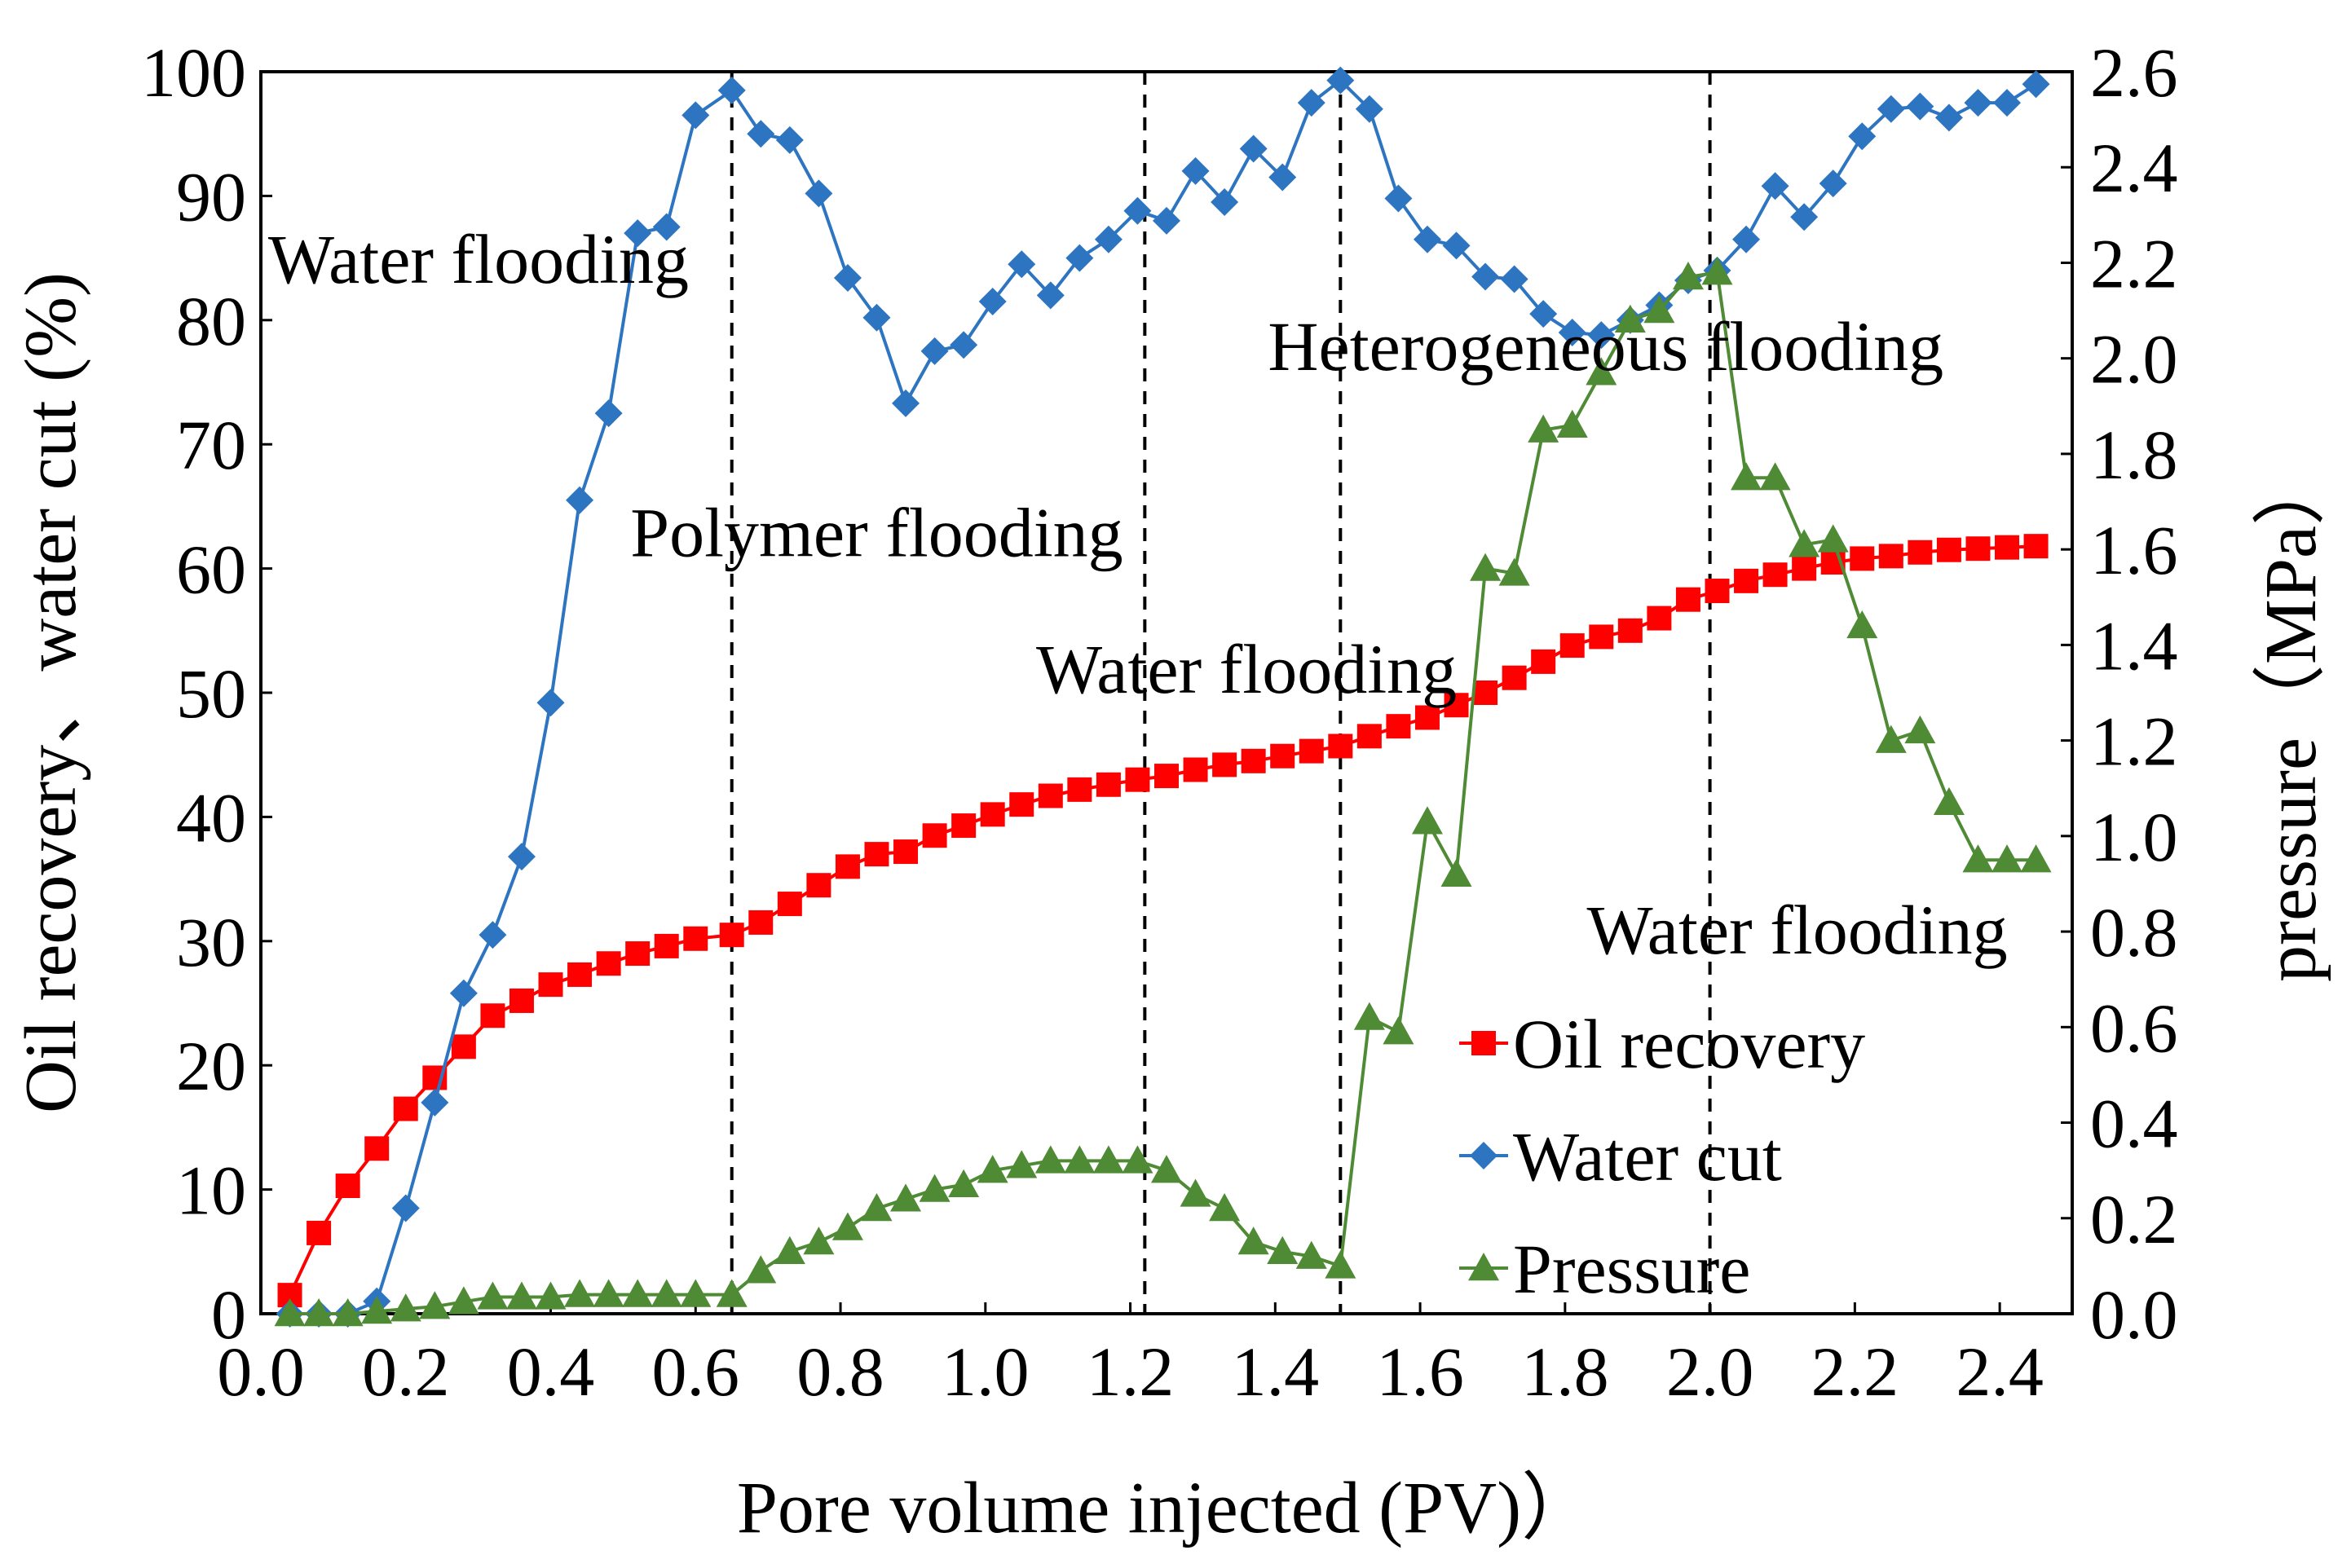  What do you see at coordinates (876, 532) in the screenshot?
I see `phase-label: Polymer flooding` at bounding box center [876, 532].